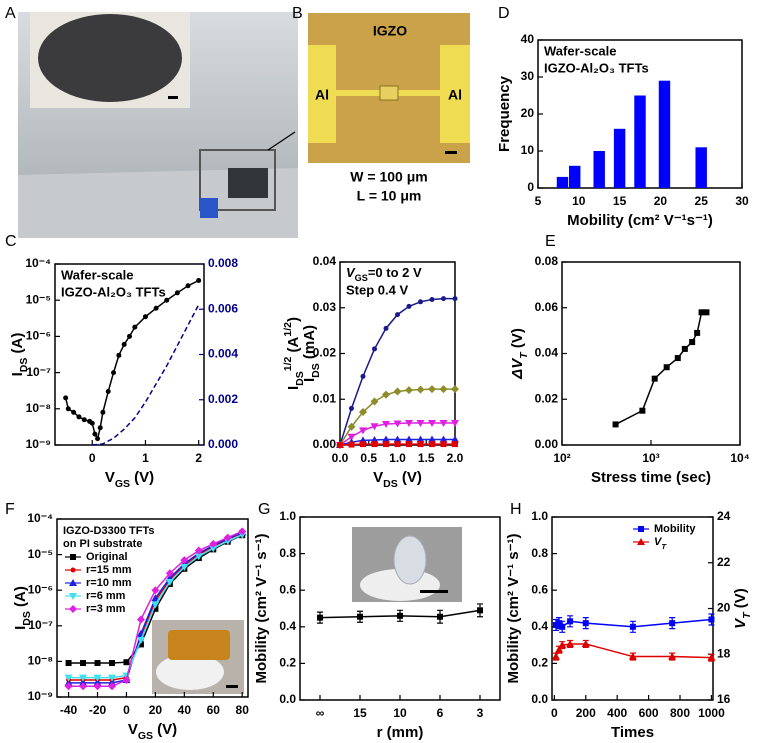  I want to click on y-tick-label: 0.04, so click(325, 261).